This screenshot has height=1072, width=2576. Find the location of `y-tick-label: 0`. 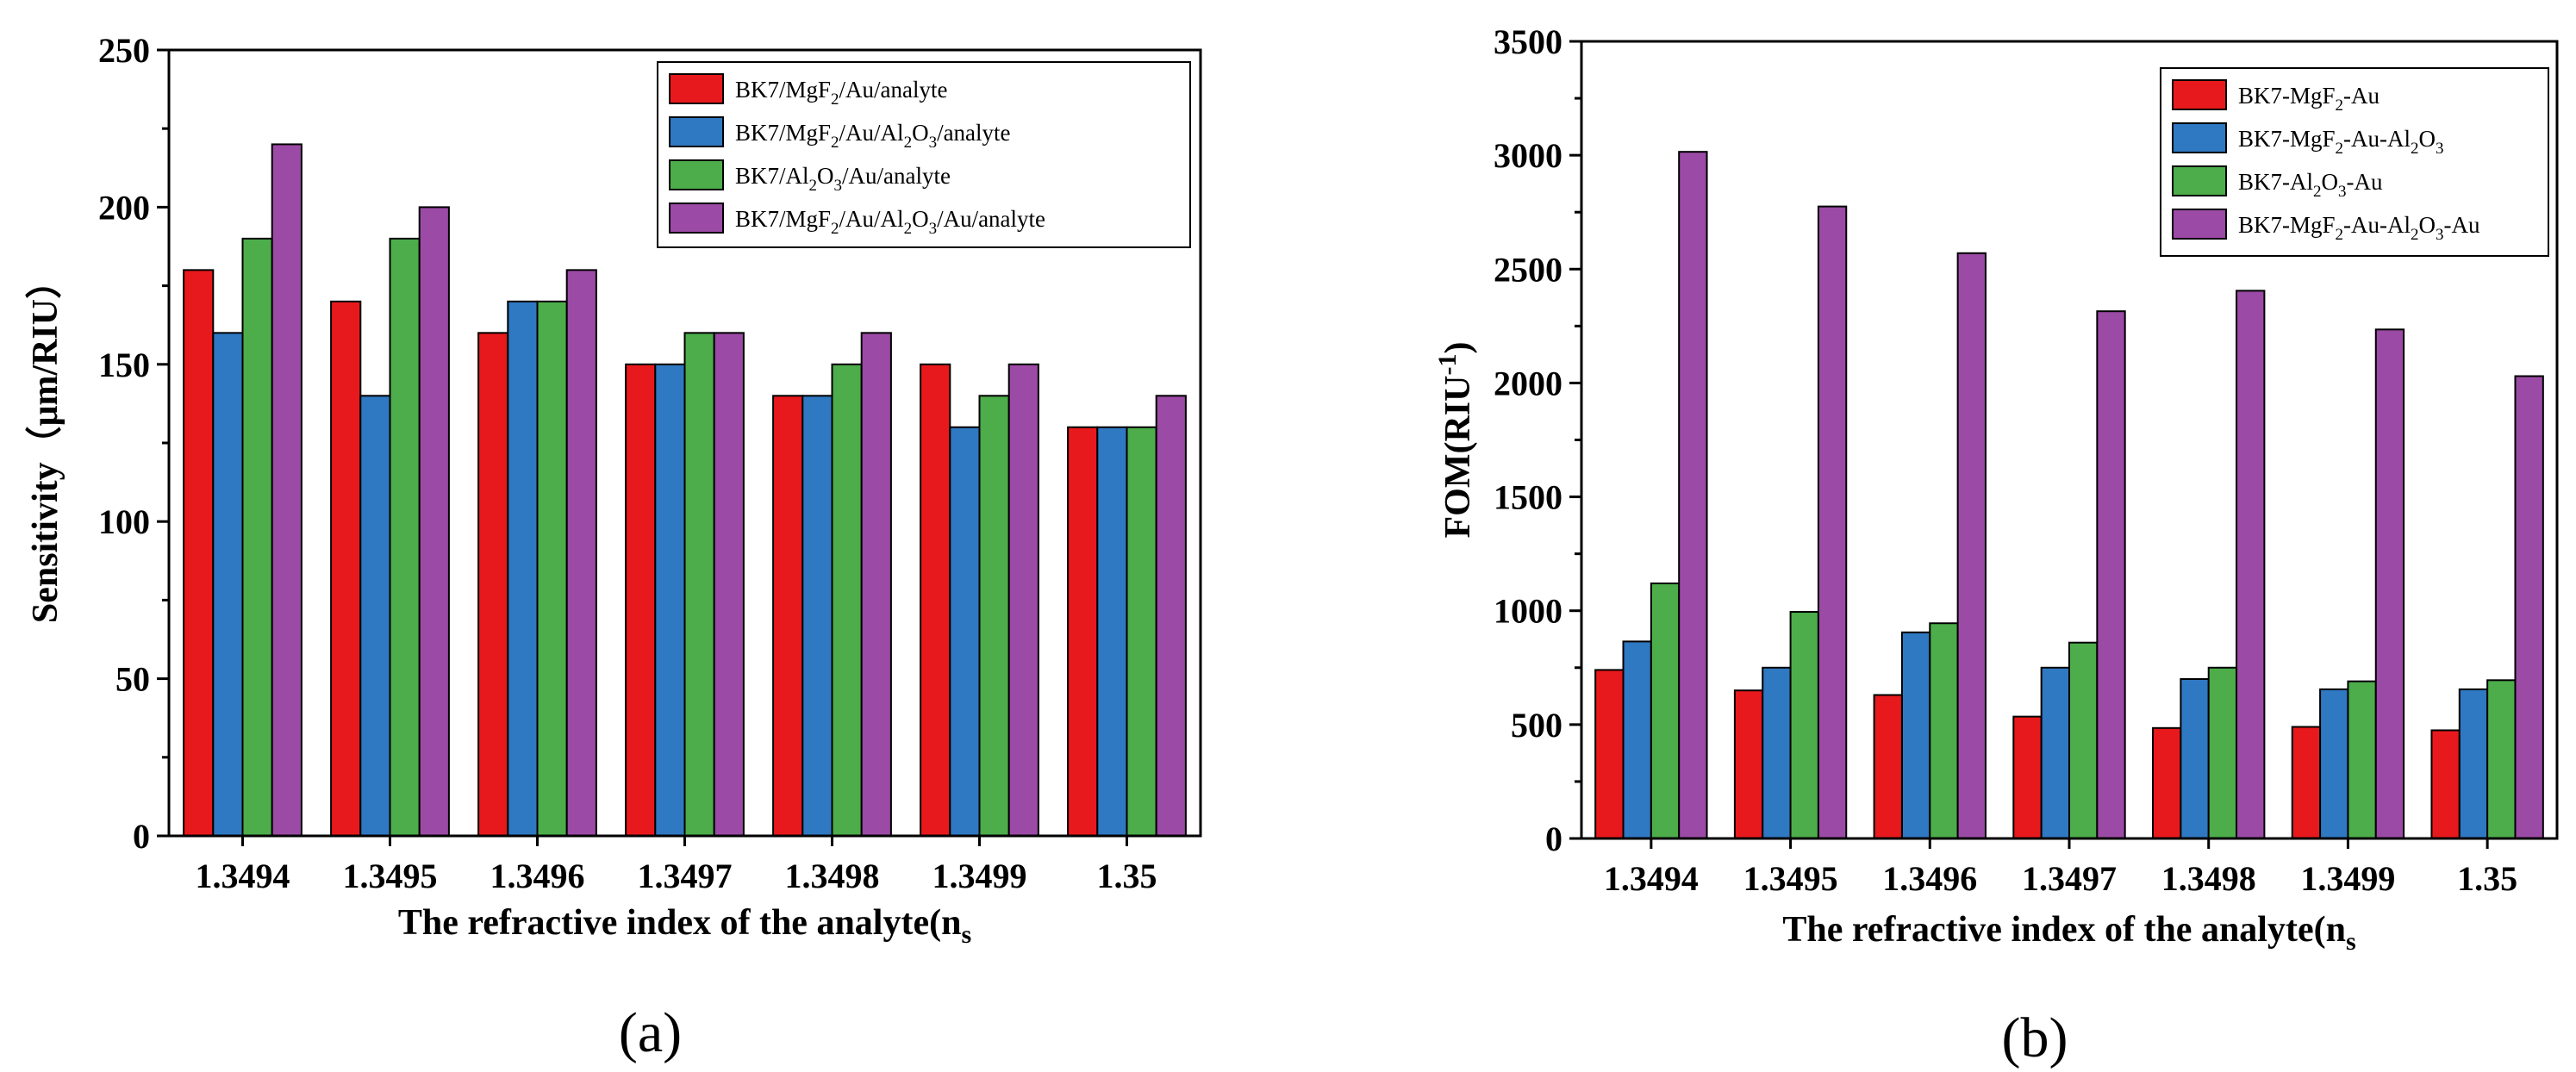

y-tick-label: 0 is located at coordinates (1553, 839).